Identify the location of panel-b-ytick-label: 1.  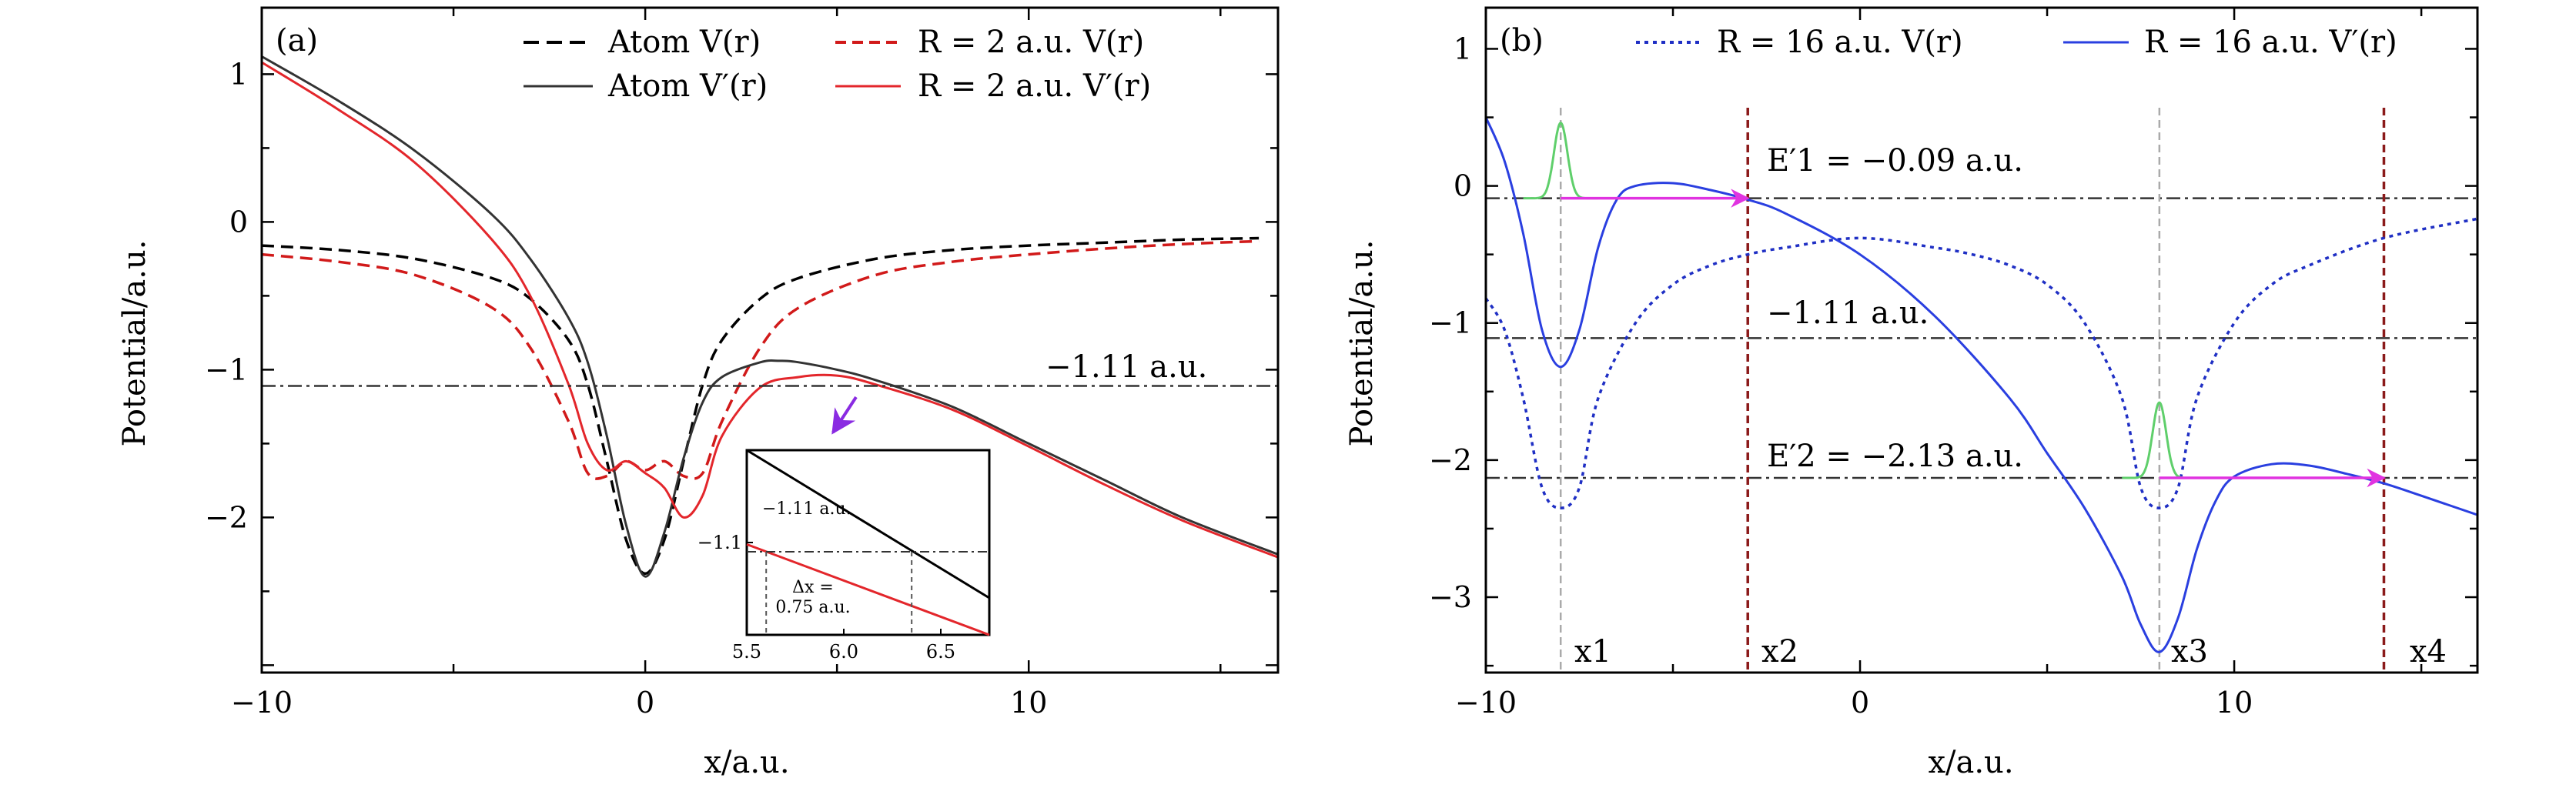
(1463, 48).